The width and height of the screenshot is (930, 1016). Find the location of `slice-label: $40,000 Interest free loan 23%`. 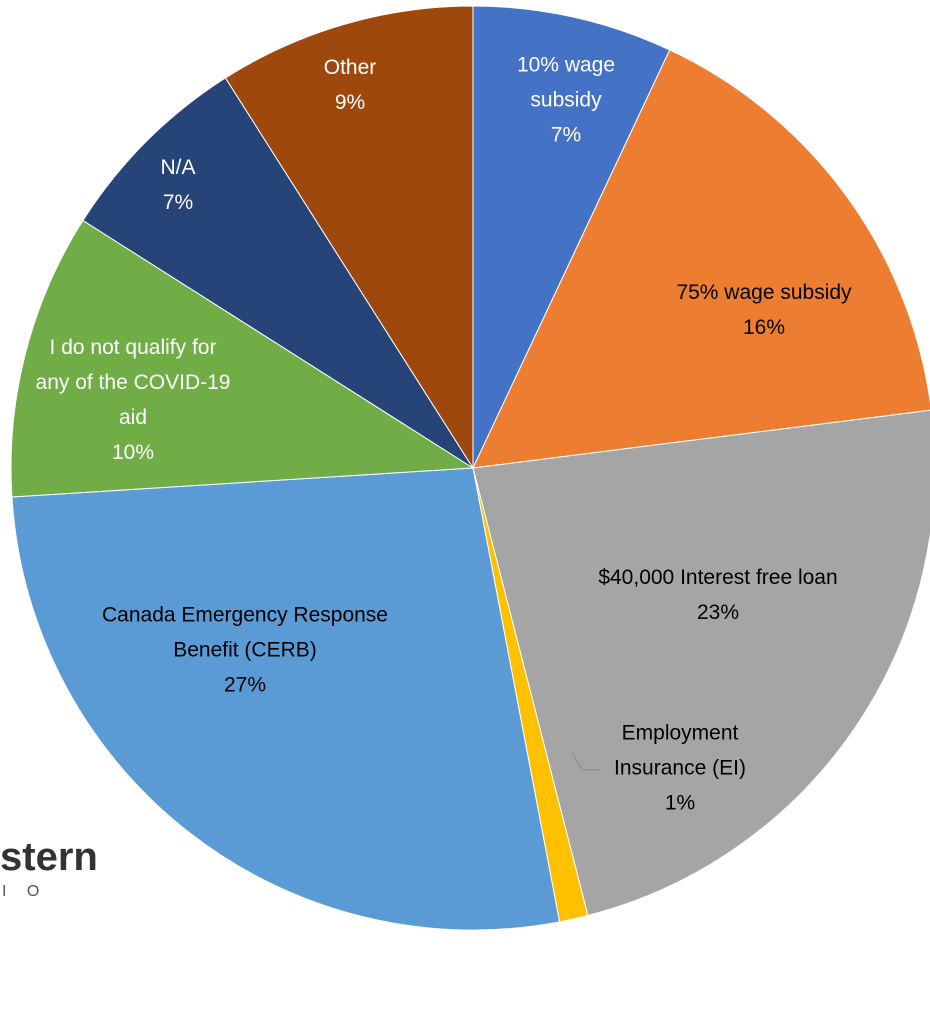

slice-label: $40,000 Interest free loan 23% is located at coordinates (718, 595).